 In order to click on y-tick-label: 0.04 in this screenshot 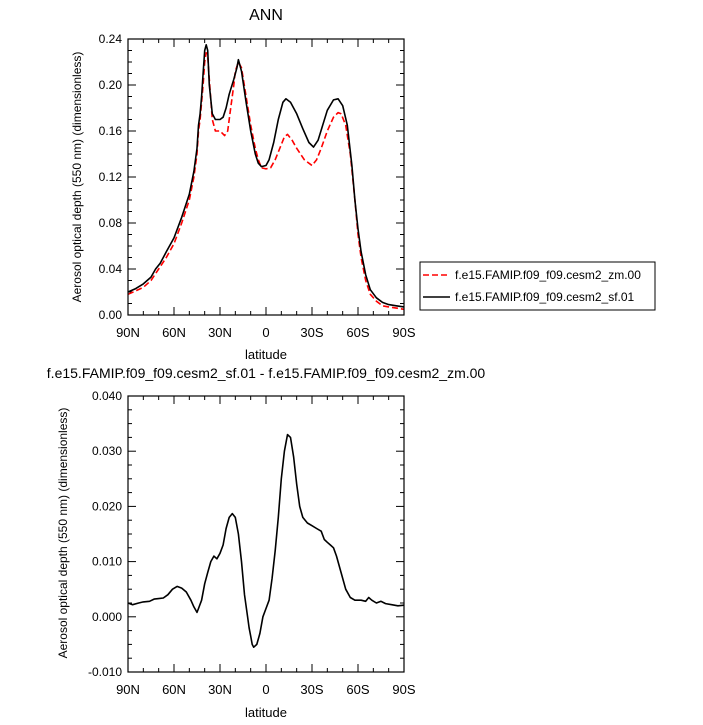, I will do `click(111, 269)`.